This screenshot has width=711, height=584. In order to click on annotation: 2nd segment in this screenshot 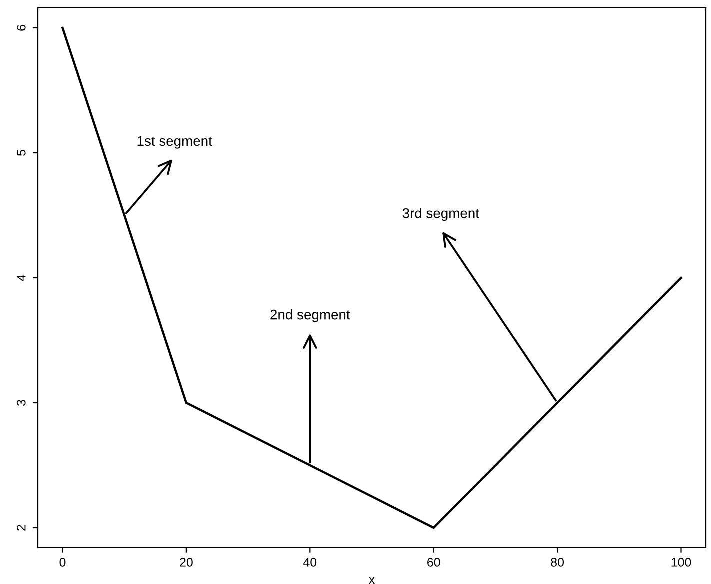, I will do `click(310, 315)`.